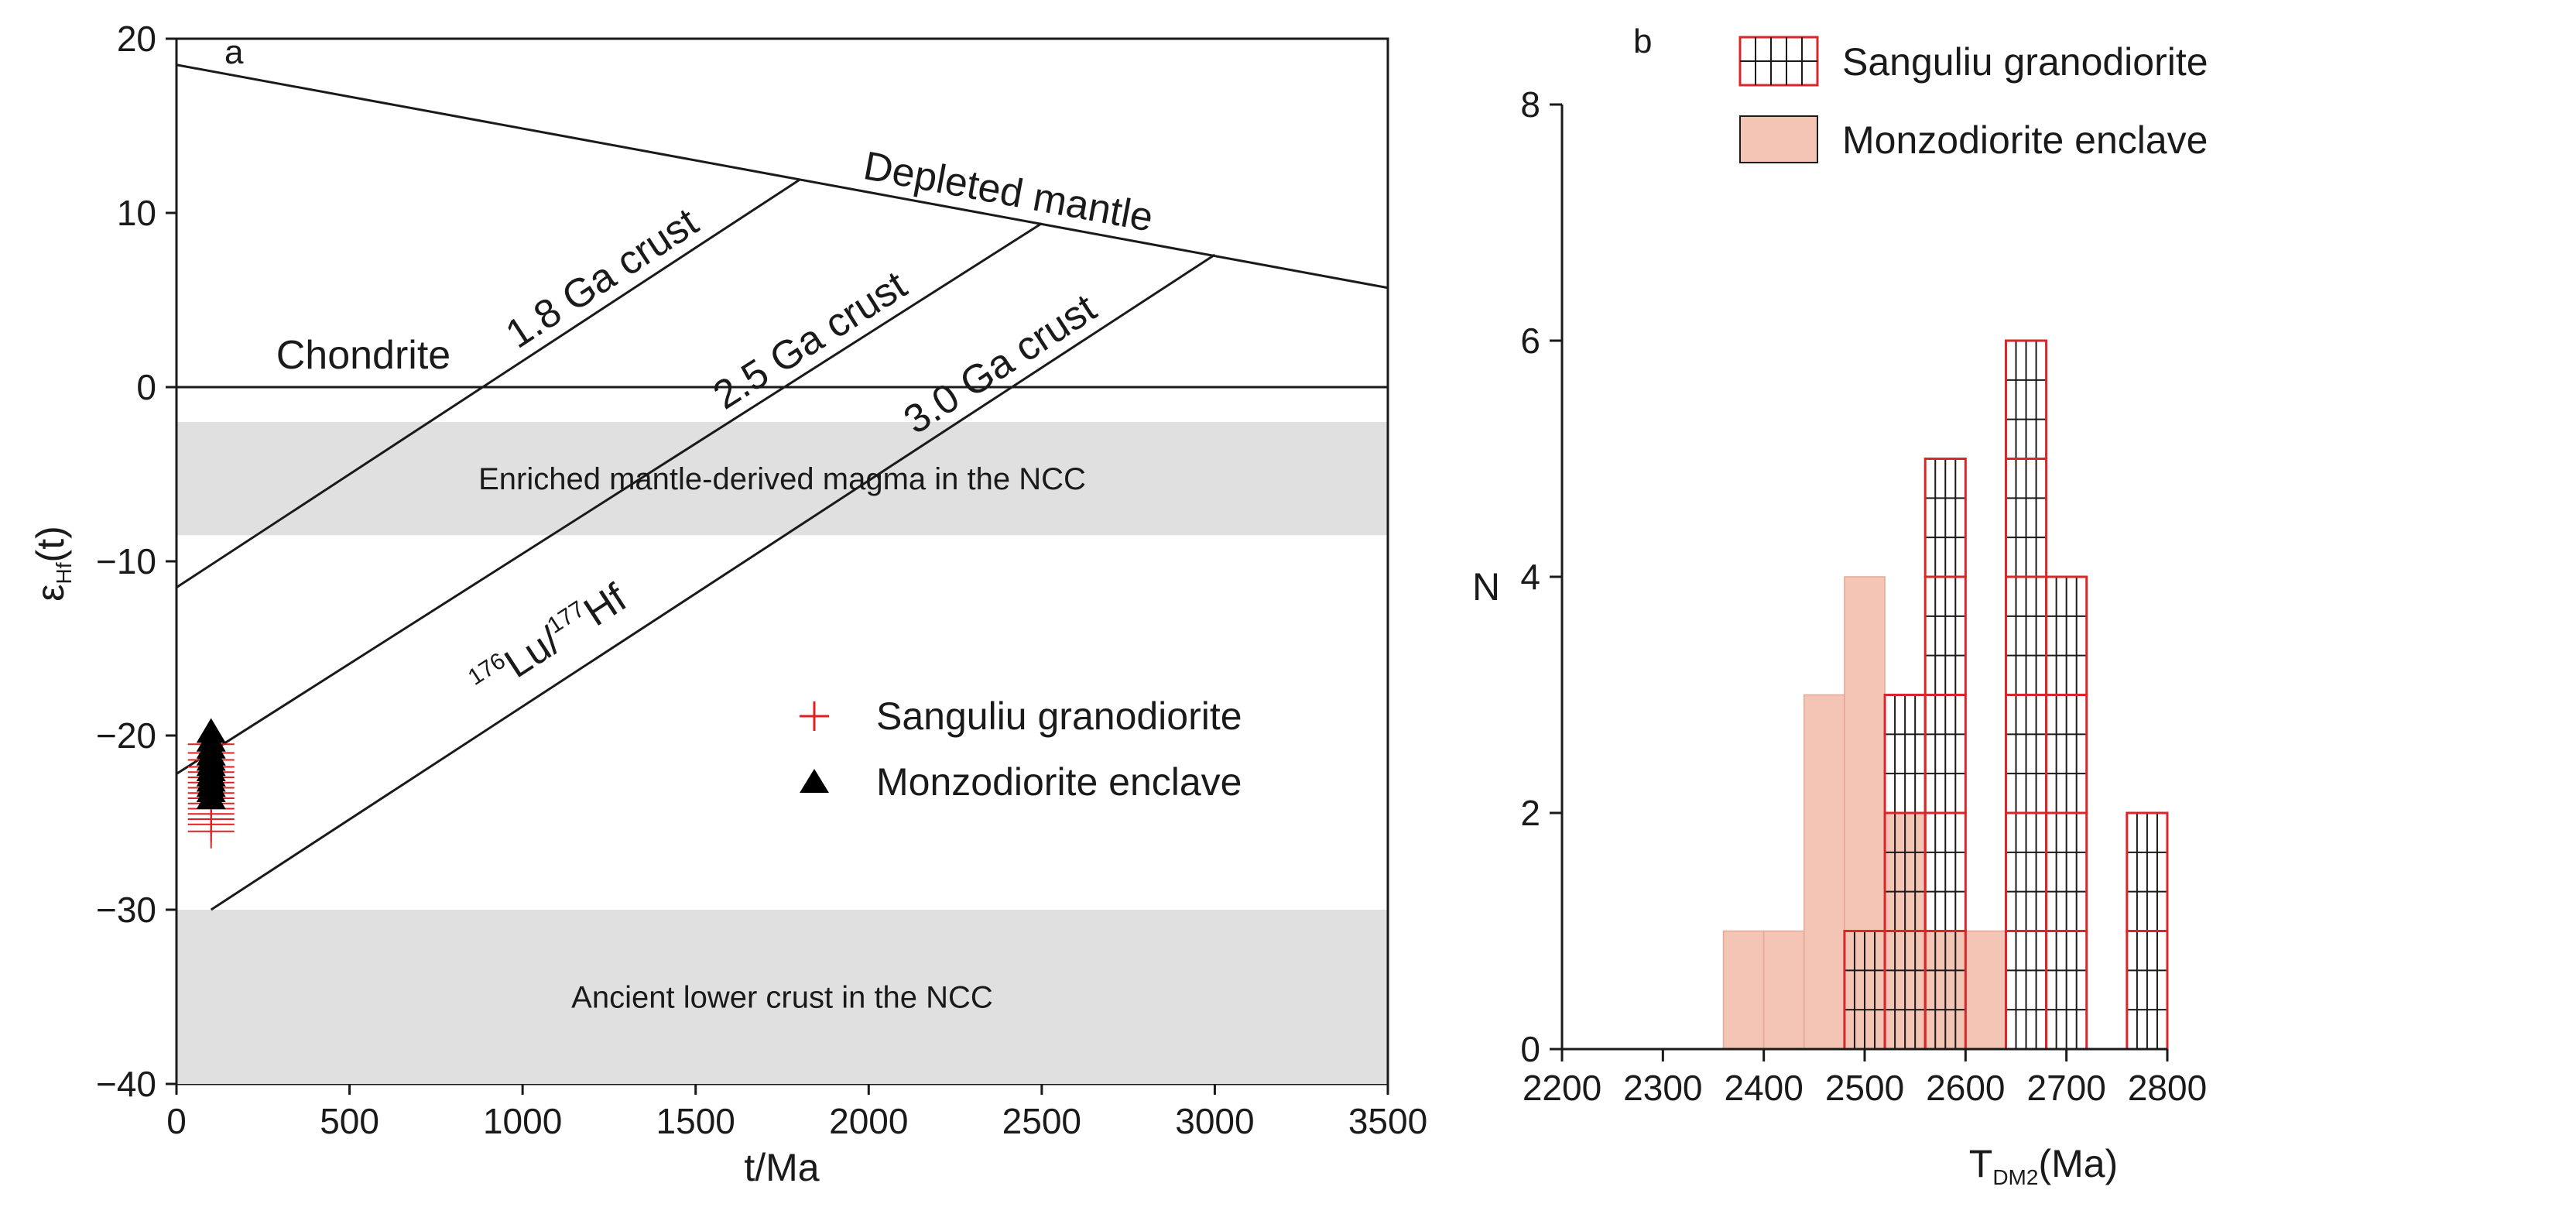 Image resolution: width=2576 pixels, height=1214 pixels. What do you see at coordinates (2078, 1163) in the screenshot?
I see `x-title-tail: (Ma)` at bounding box center [2078, 1163].